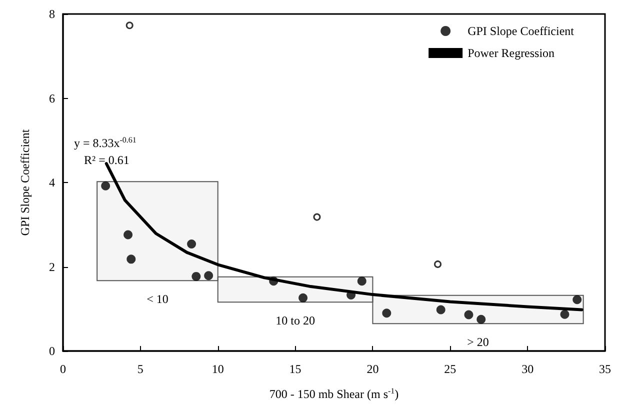 The height and width of the screenshot is (419, 627). What do you see at coordinates (450, 369) in the screenshot?
I see `x-tick-label: 25` at bounding box center [450, 369].